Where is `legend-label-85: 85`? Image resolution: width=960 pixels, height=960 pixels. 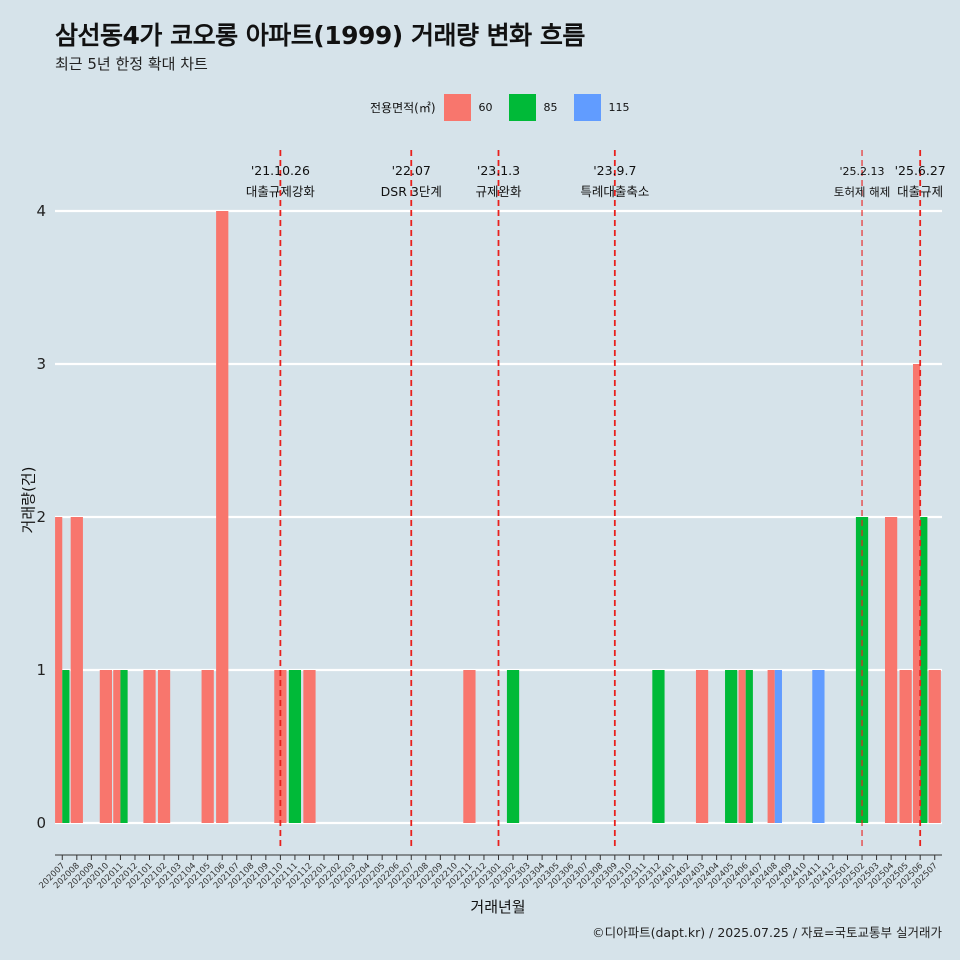 legend-label-85: 85 is located at coordinates (550, 107).